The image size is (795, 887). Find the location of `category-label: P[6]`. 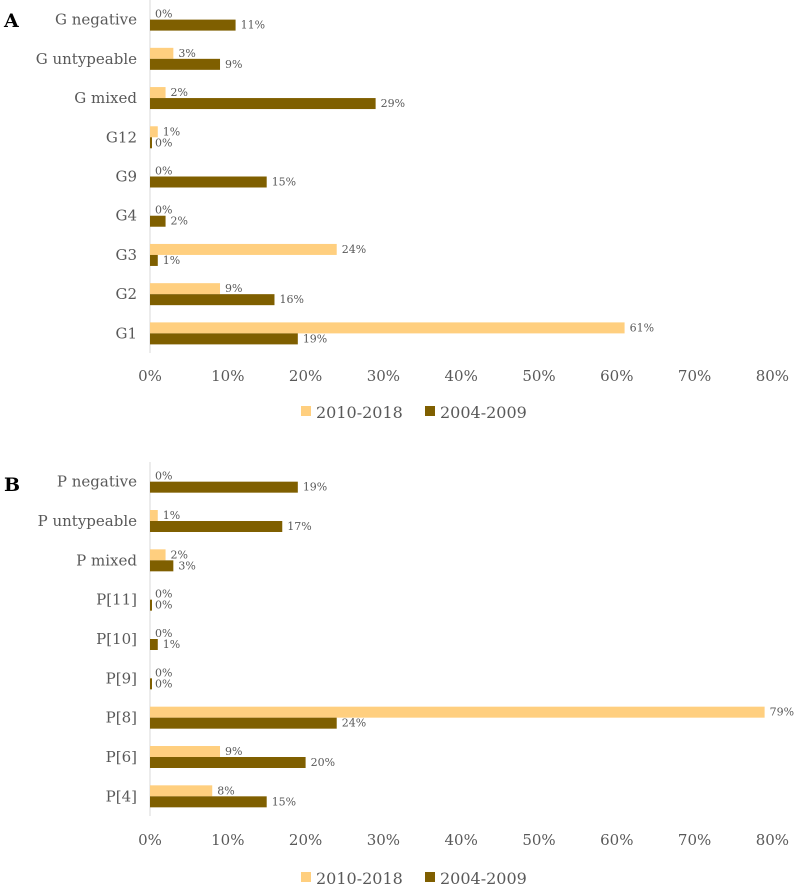

category-label: P[6] is located at coordinates (121, 757).